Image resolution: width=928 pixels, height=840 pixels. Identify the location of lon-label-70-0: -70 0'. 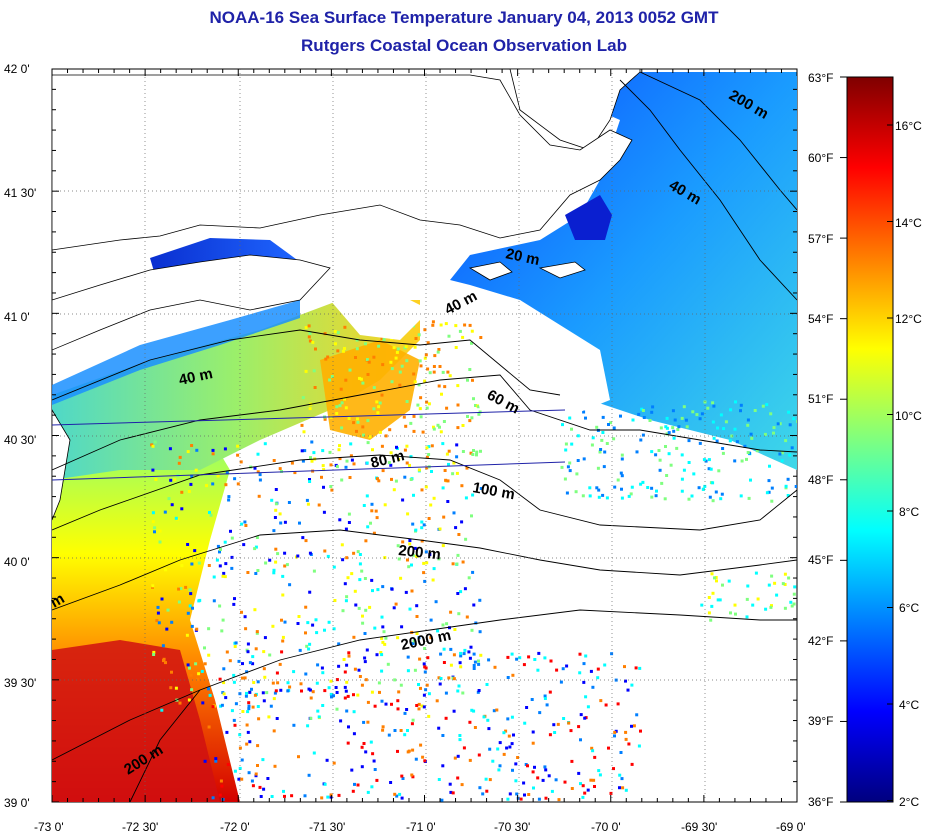
(606, 827).